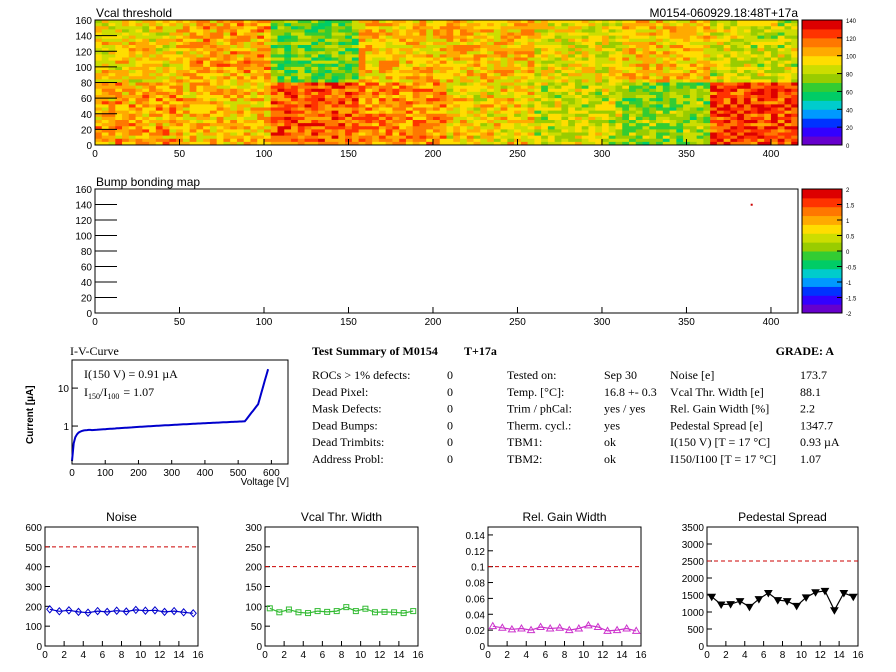 Image resolution: width=896 pixels, height=672 pixels. What do you see at coordinates (848, 191) in the screenshot?
I see `palette-tick-label: 2` at bounding box center [848, 191].